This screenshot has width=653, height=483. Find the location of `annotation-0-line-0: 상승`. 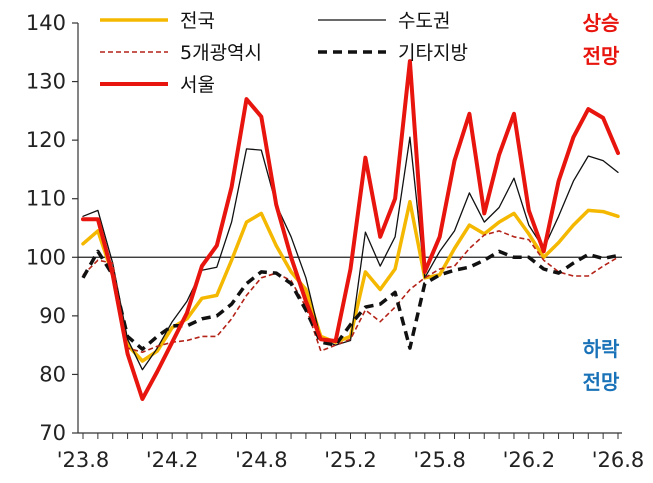

annotation-0-line-0: 상승 is located at coordinates (601, 23).